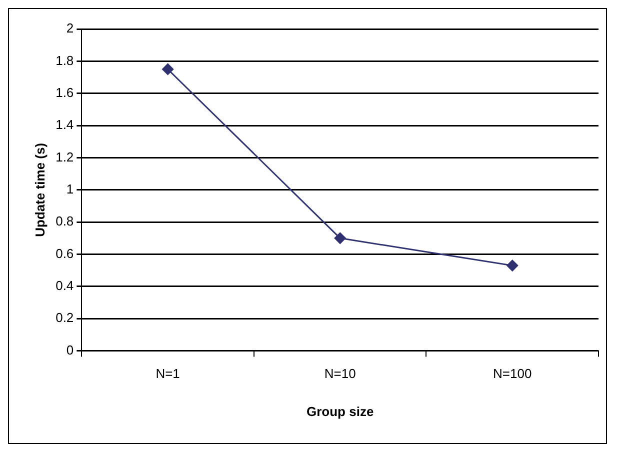  I want to click on y-tick-label: 0.4, so click(65, 286).